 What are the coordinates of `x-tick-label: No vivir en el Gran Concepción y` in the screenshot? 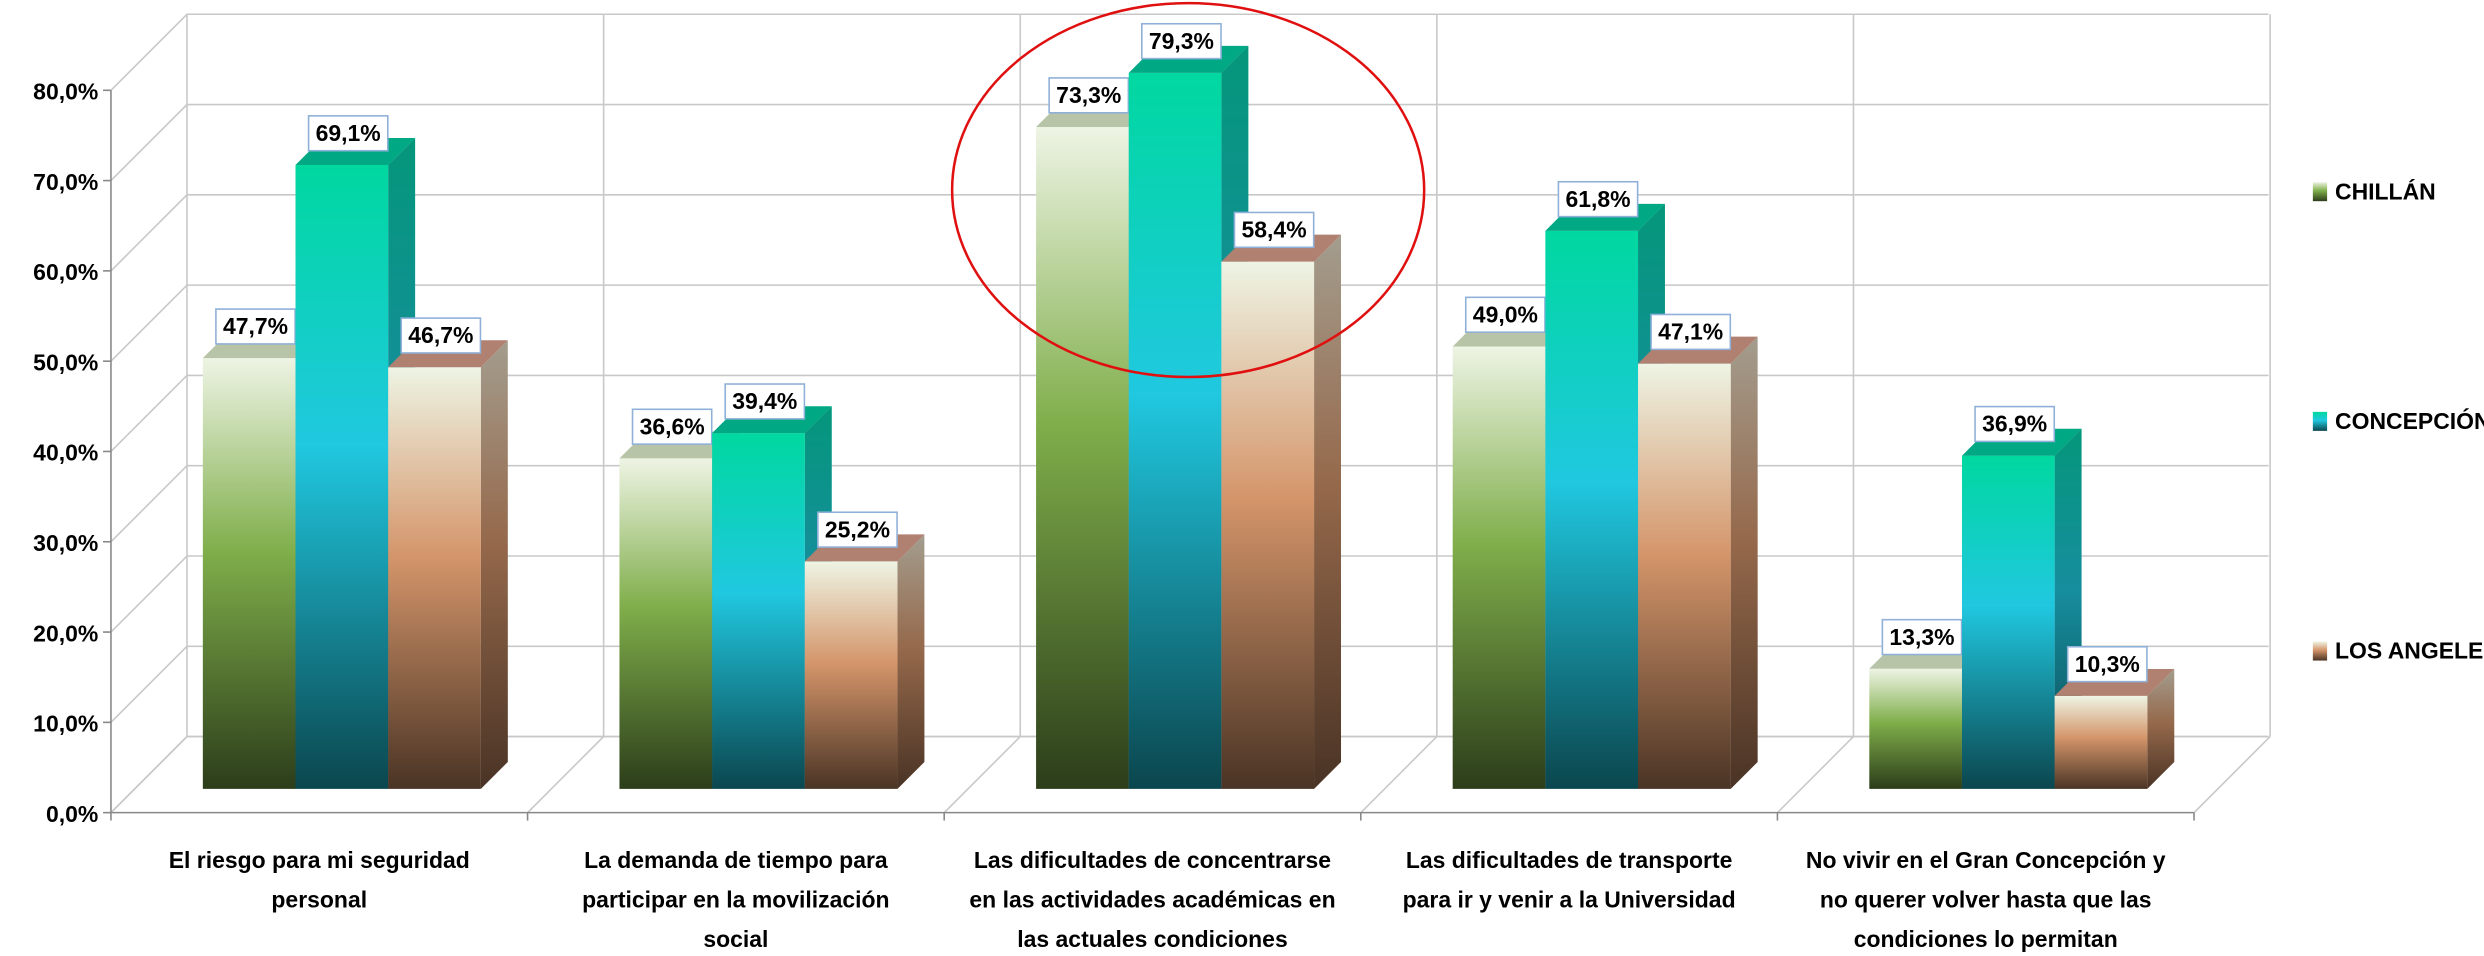 It's located at (1986, 860).